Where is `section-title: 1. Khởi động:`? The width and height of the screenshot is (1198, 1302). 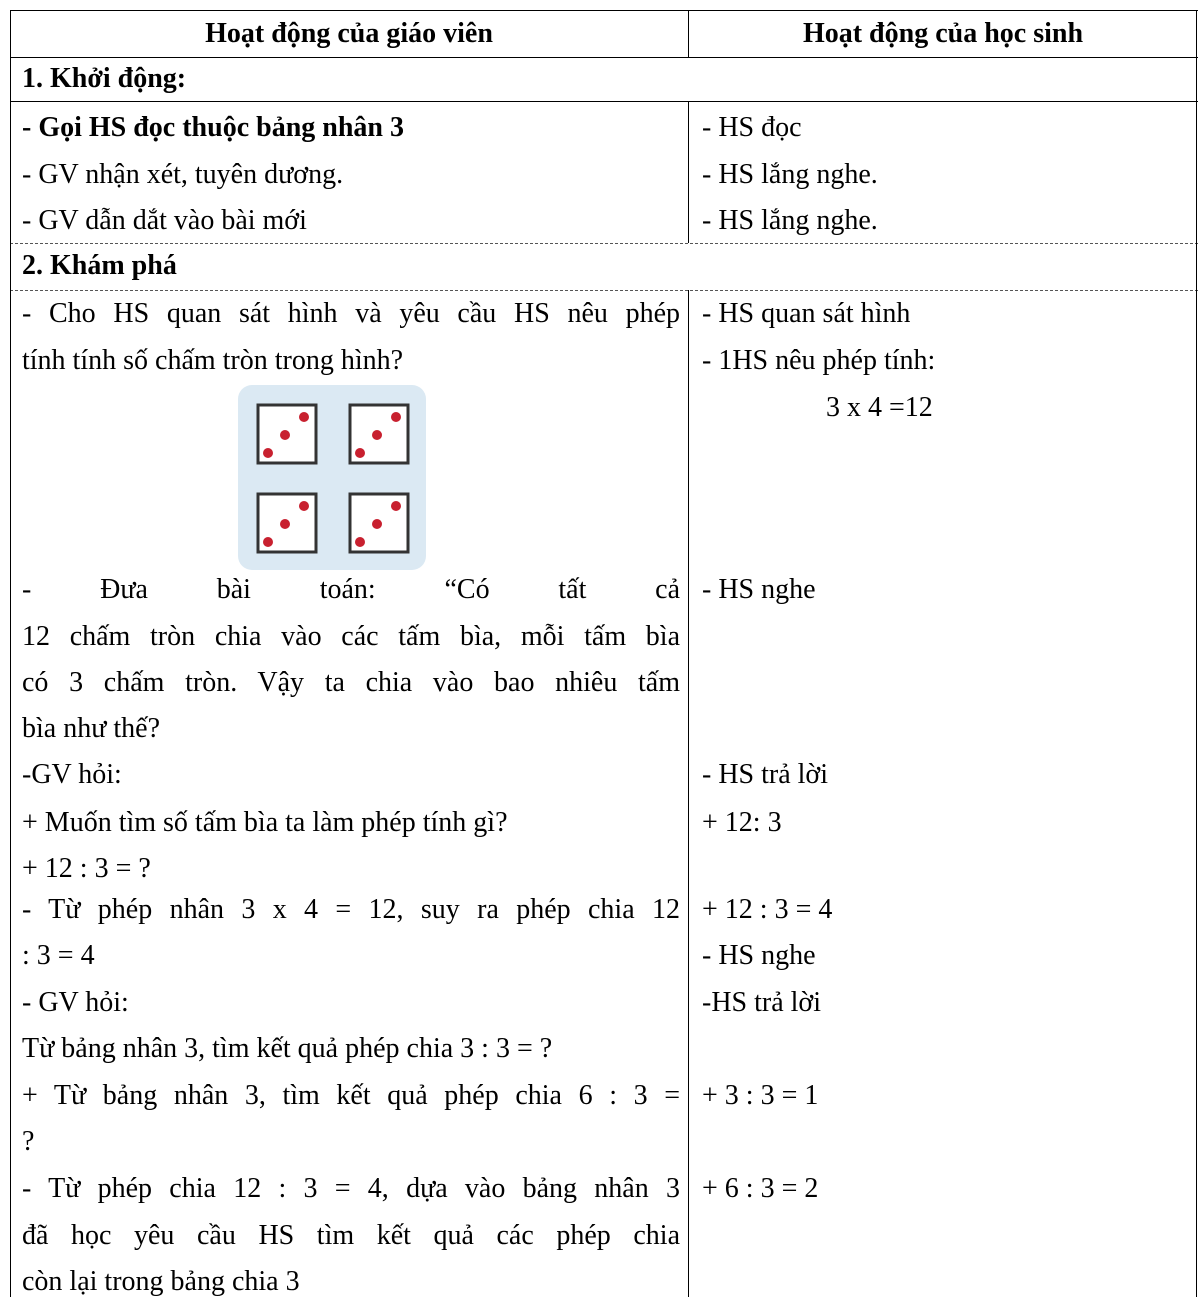 section-title: 1. Khởi động: is located at coordinates (104, 78).